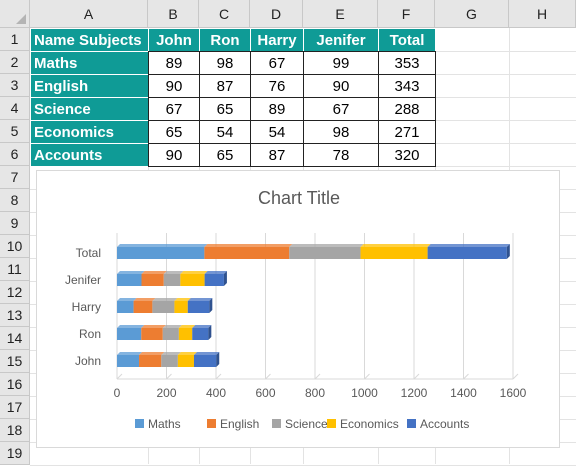 The width and height of the screenshot is (576, 466). What do you see at coordinates (15, 39) in the screenshot?
I see `row-header-1: 1` at bounding box center [15, 39].